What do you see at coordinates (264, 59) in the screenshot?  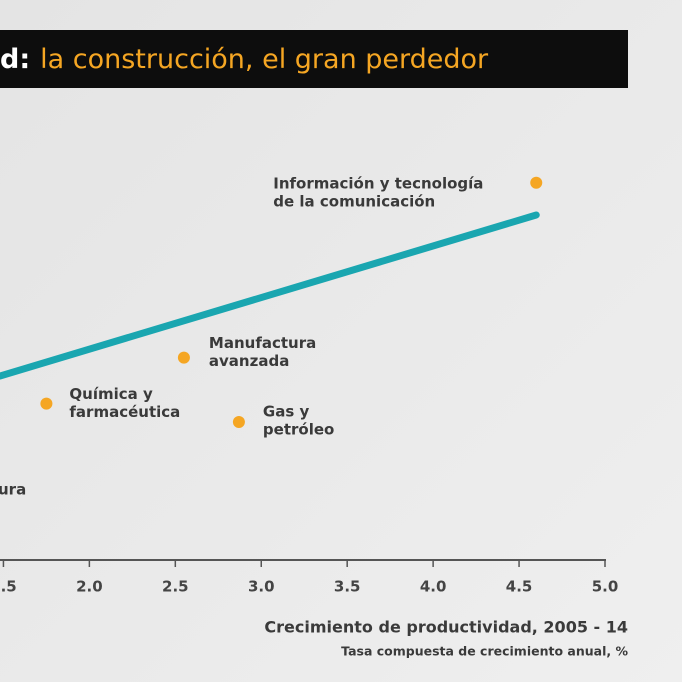 I see `title-text: la construcción, el gran perdedor` at bounding box center [264, 59].